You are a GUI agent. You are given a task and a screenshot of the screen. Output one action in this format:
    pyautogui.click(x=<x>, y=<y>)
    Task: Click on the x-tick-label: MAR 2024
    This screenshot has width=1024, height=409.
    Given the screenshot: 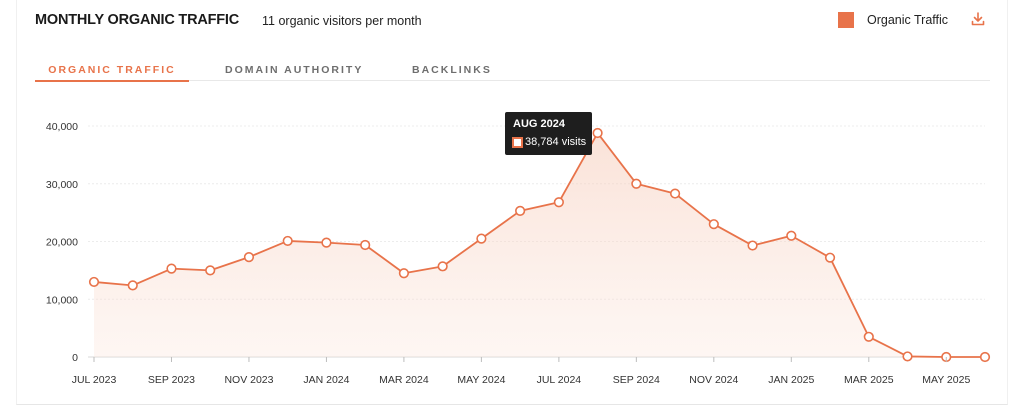 What is the action you would take?
    pyautogui.click(x=404, y=380)
    